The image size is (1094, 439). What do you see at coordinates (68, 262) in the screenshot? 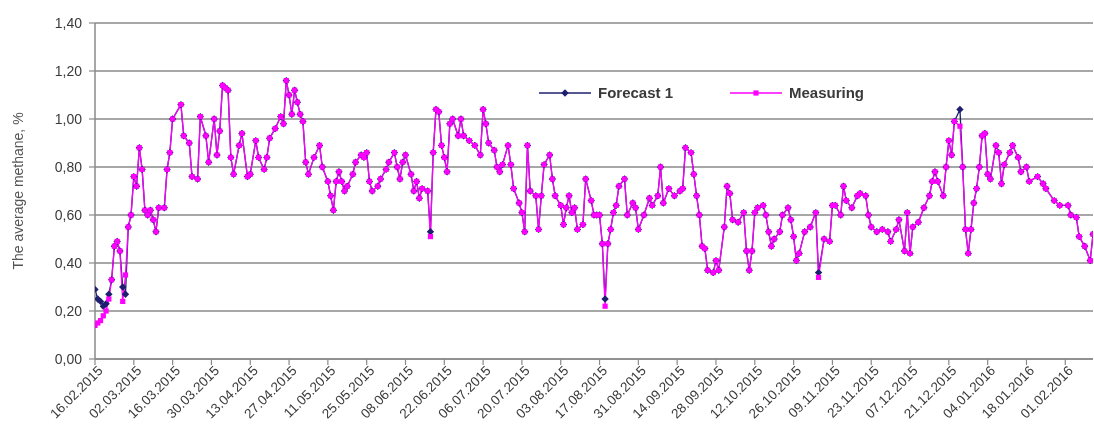
I see `y-tick-label: 0,40` at bounding box center [68, 262].